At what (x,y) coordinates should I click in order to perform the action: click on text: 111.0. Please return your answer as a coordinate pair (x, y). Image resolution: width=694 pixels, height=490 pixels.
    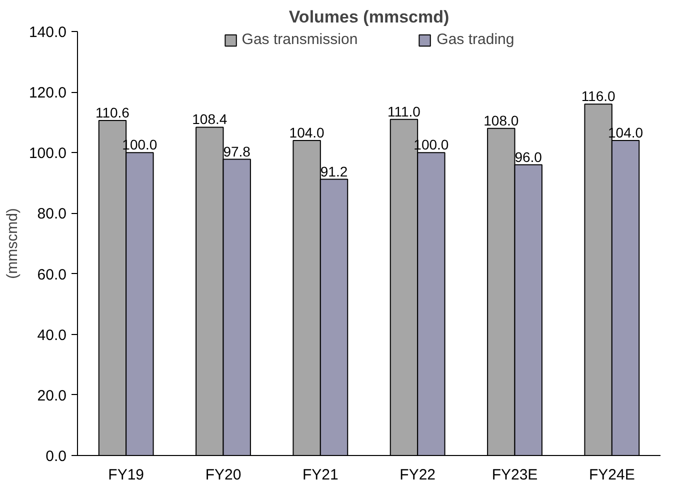
    Looking at the image, I should click on (404, 111).